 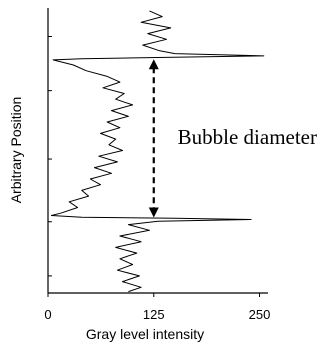 I want to click on x-axis-label: Gray level intensity, so click(x=145, y=334).